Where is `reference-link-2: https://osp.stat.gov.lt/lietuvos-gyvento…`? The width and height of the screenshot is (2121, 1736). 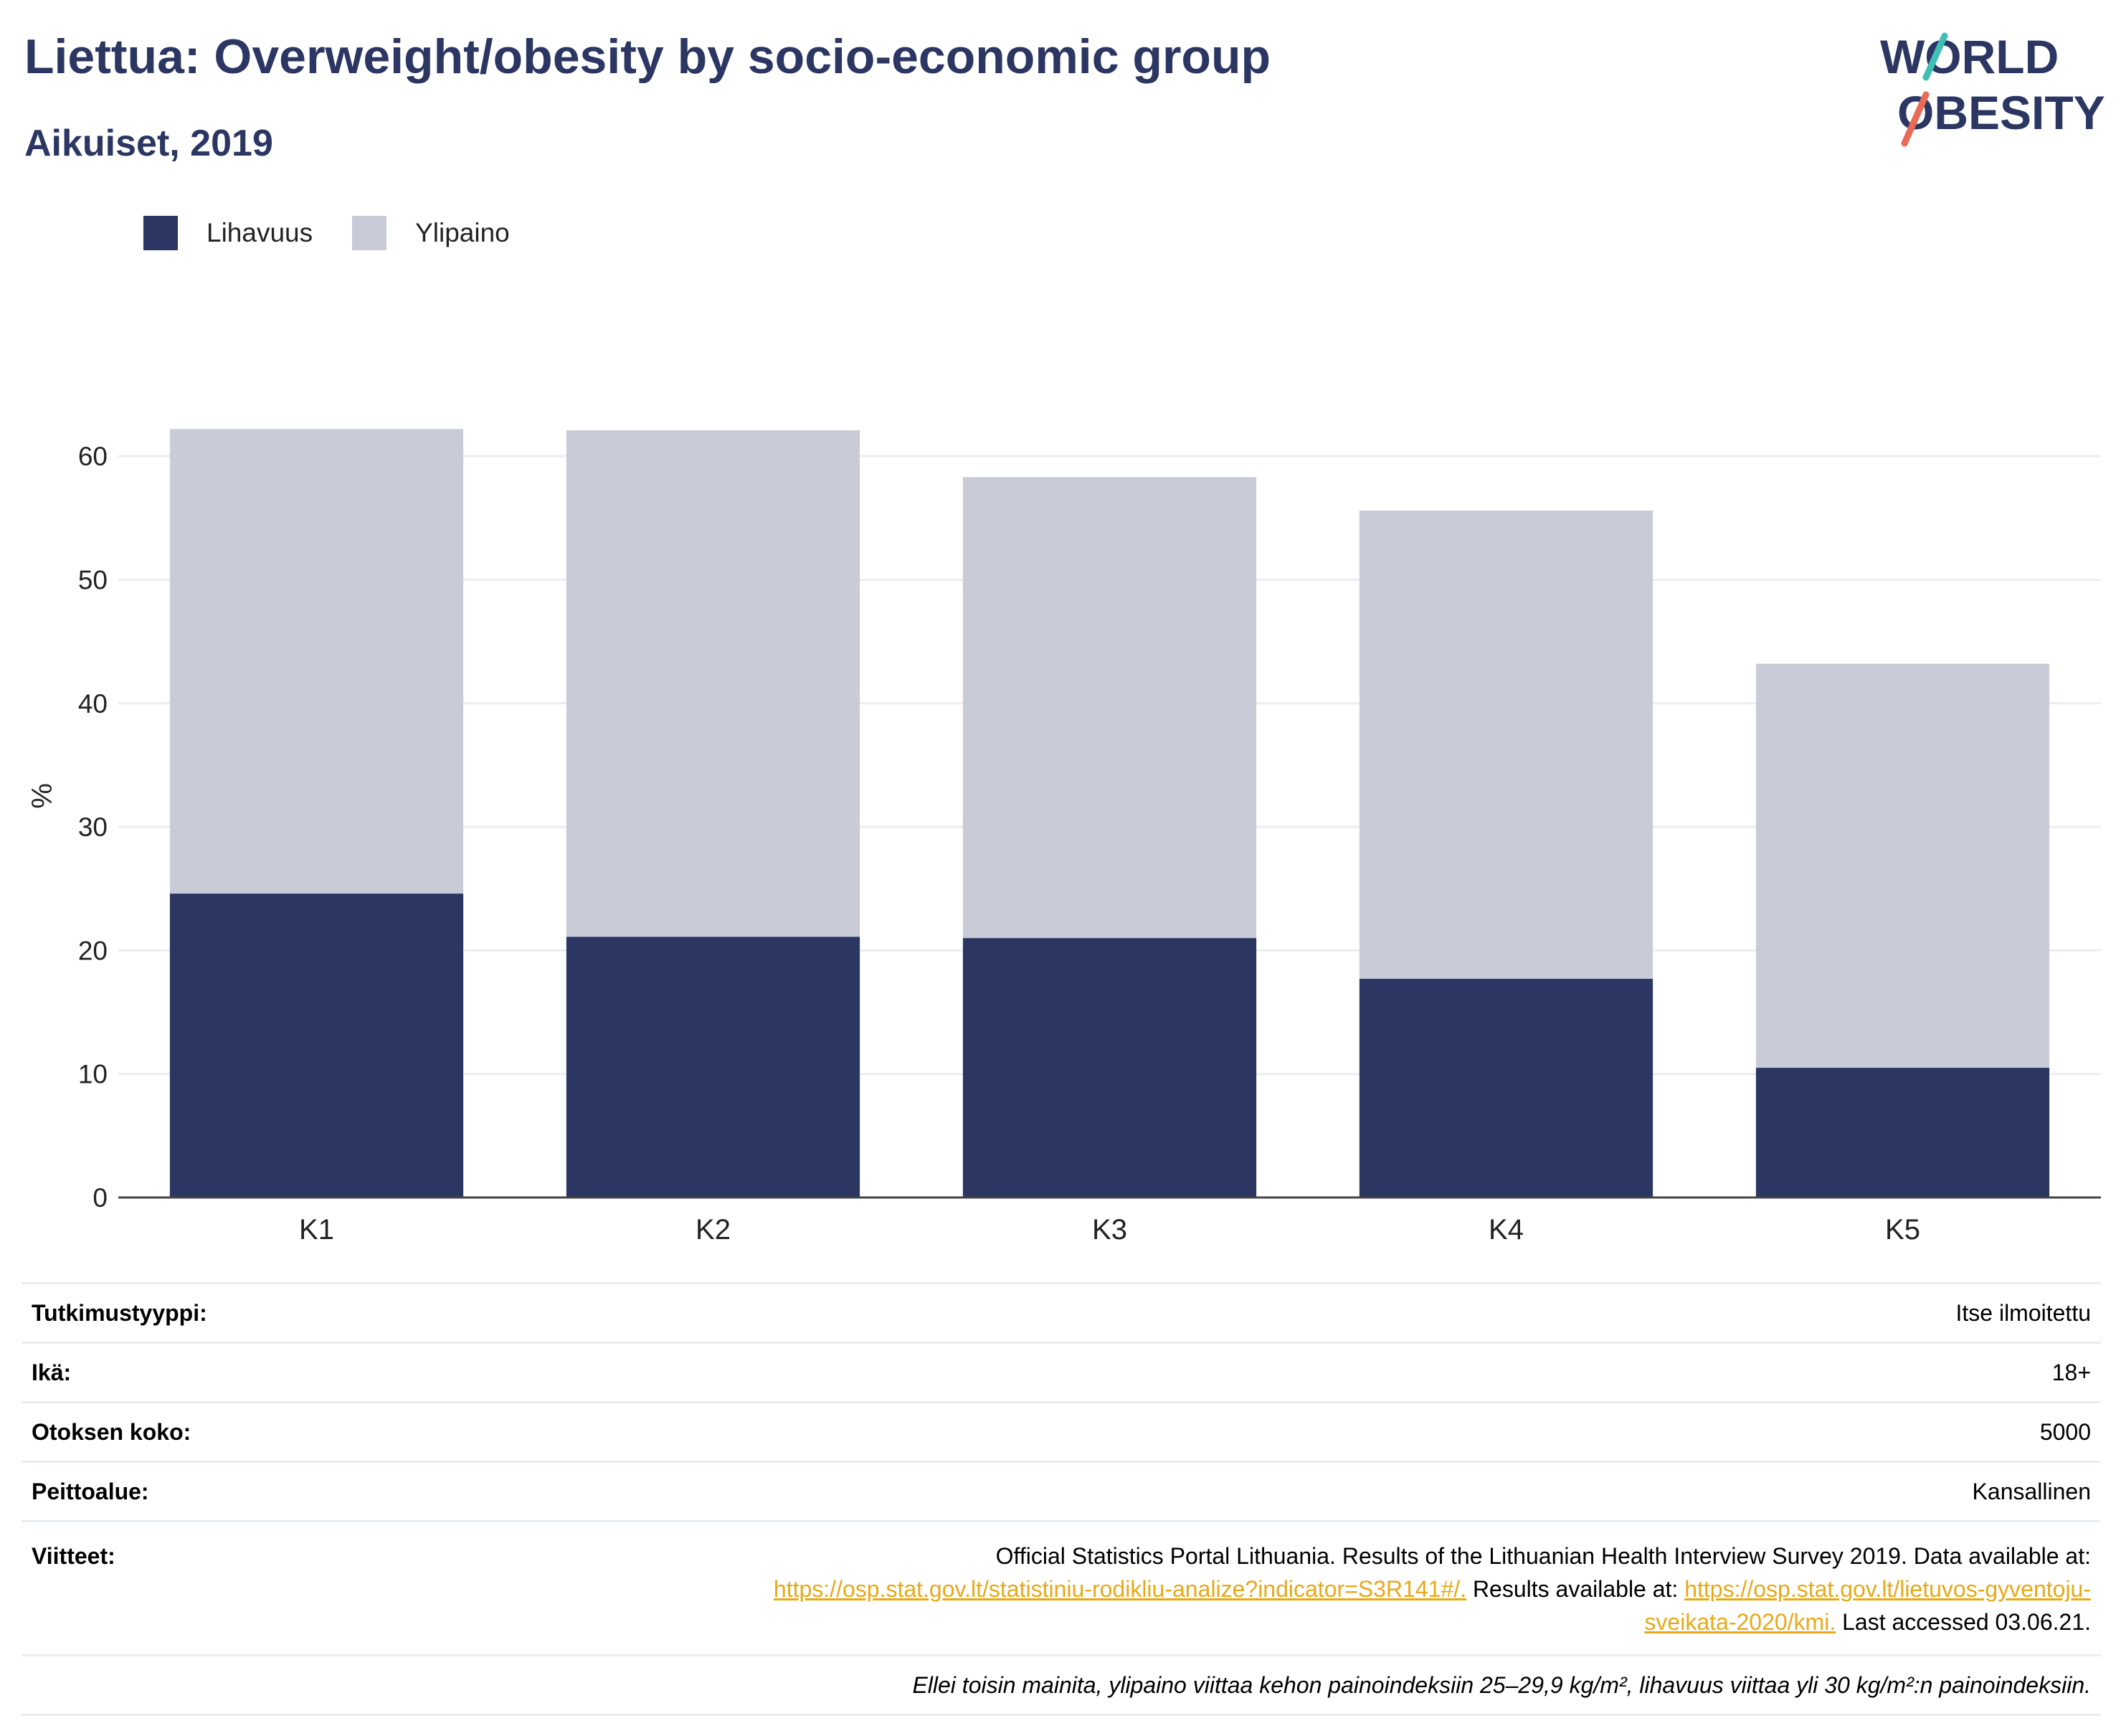
reference-link-2: https://osp.stat.gov.lt/lietuvos-gyvento… is located at coordinates (1887, 1589).